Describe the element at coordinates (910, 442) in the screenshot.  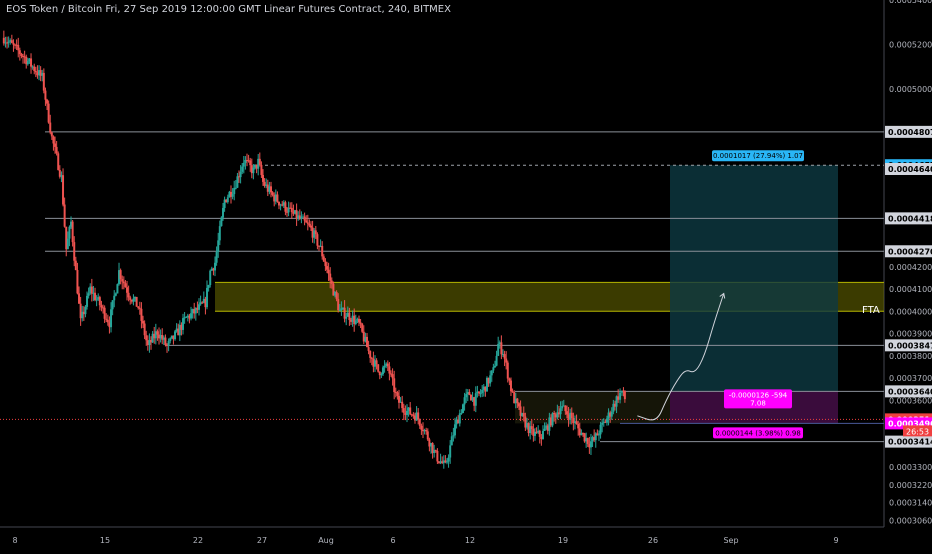
I see `price-tag-level: 0.0003414` at that location.